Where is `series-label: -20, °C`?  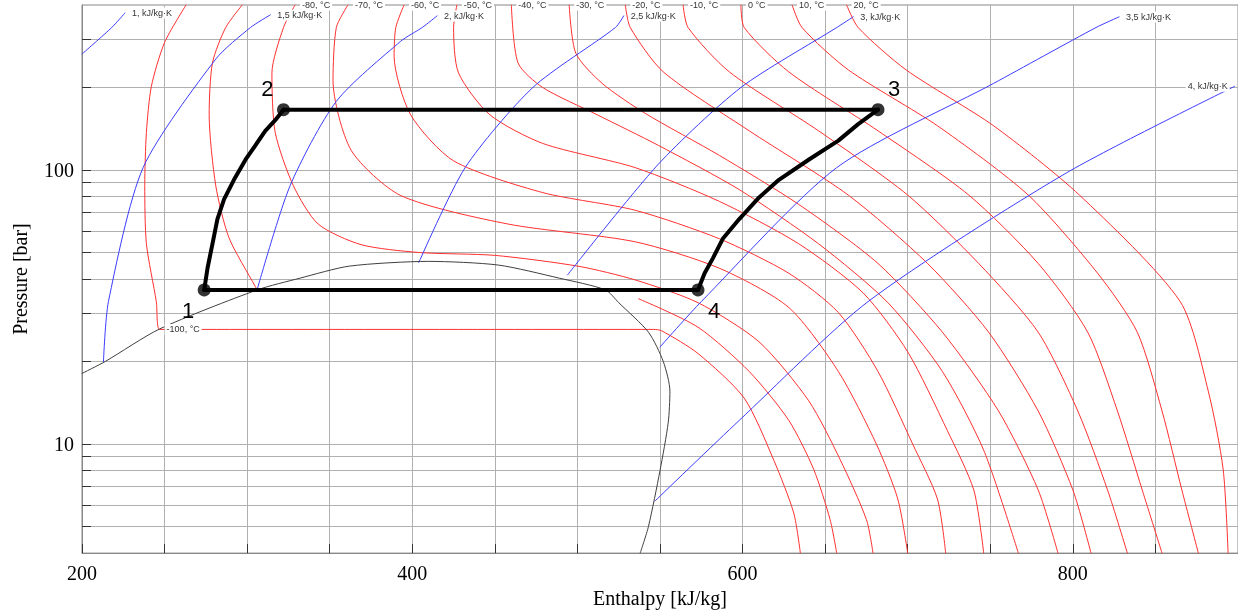
series-label: -20, °C is located at coordinates (646, 5).